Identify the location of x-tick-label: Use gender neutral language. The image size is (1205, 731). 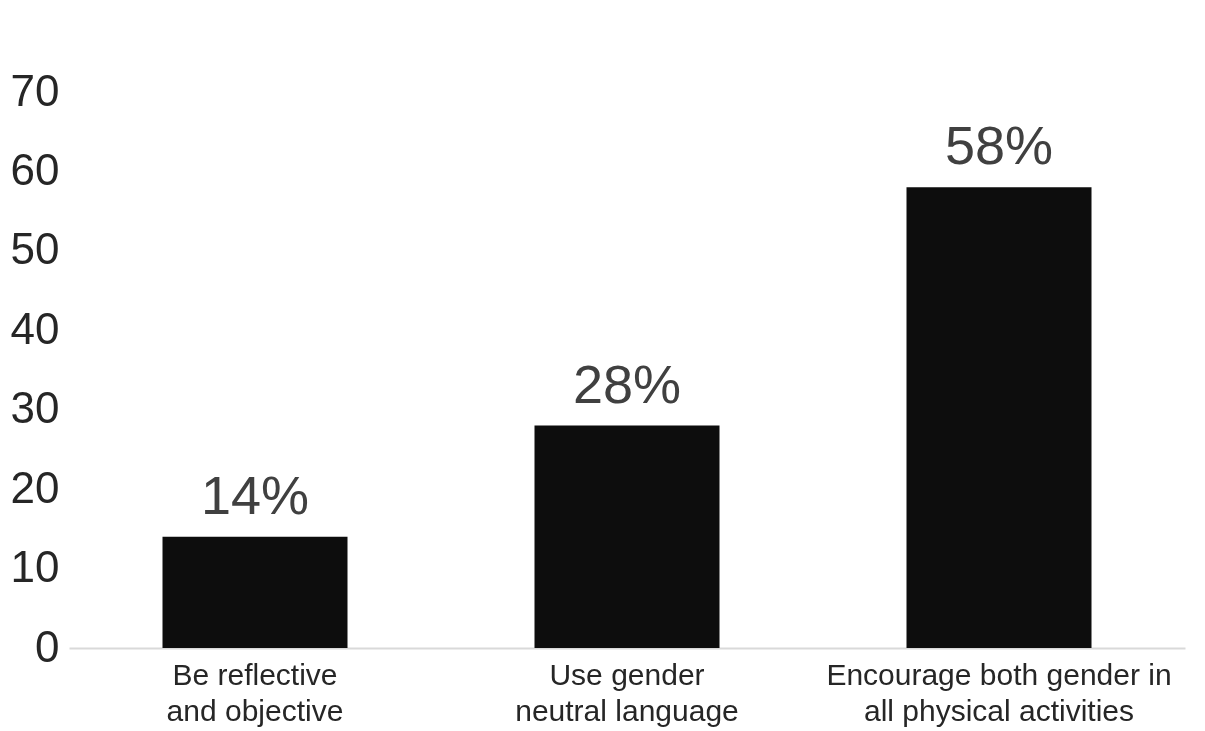
(627, 692).